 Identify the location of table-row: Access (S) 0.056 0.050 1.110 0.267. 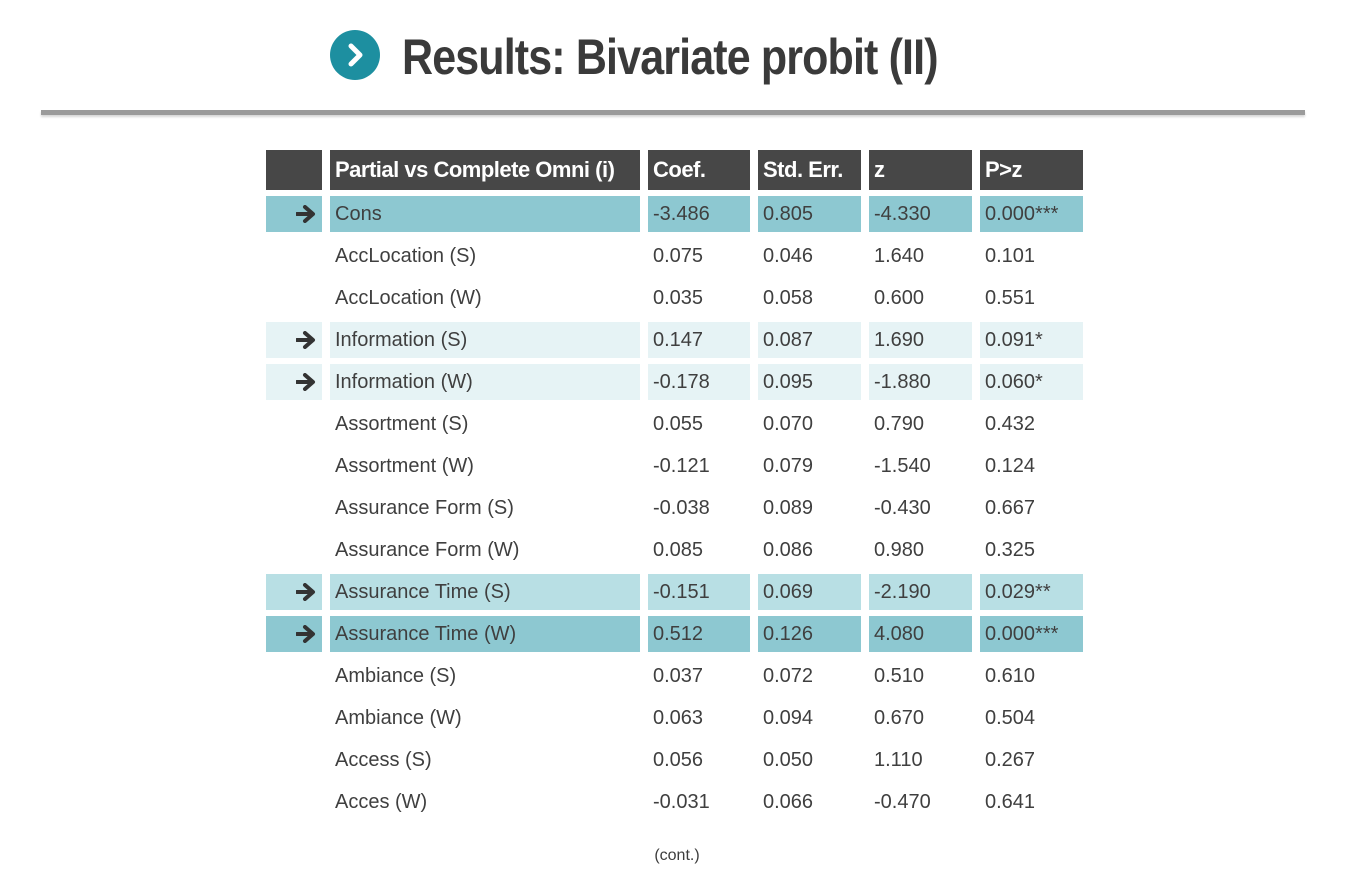
(674, 760).